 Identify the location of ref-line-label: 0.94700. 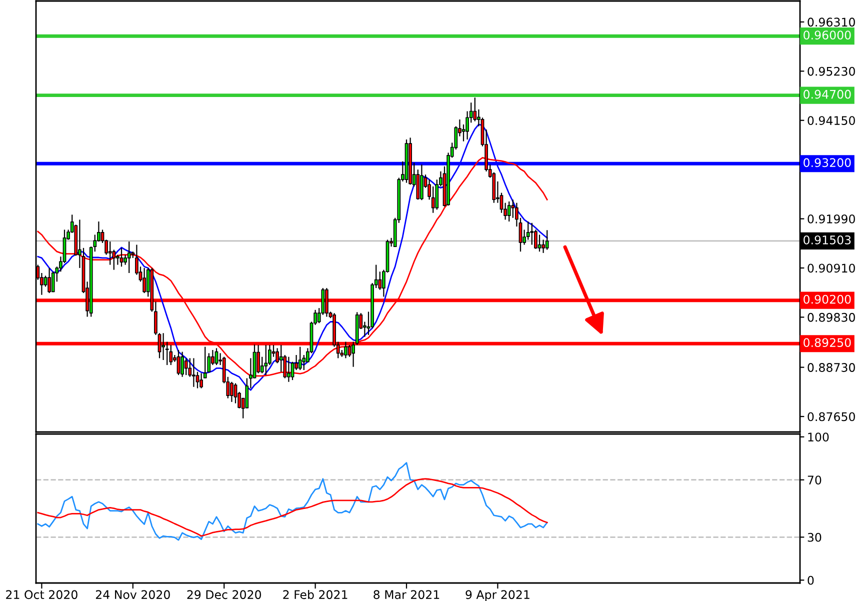
(827, 94).